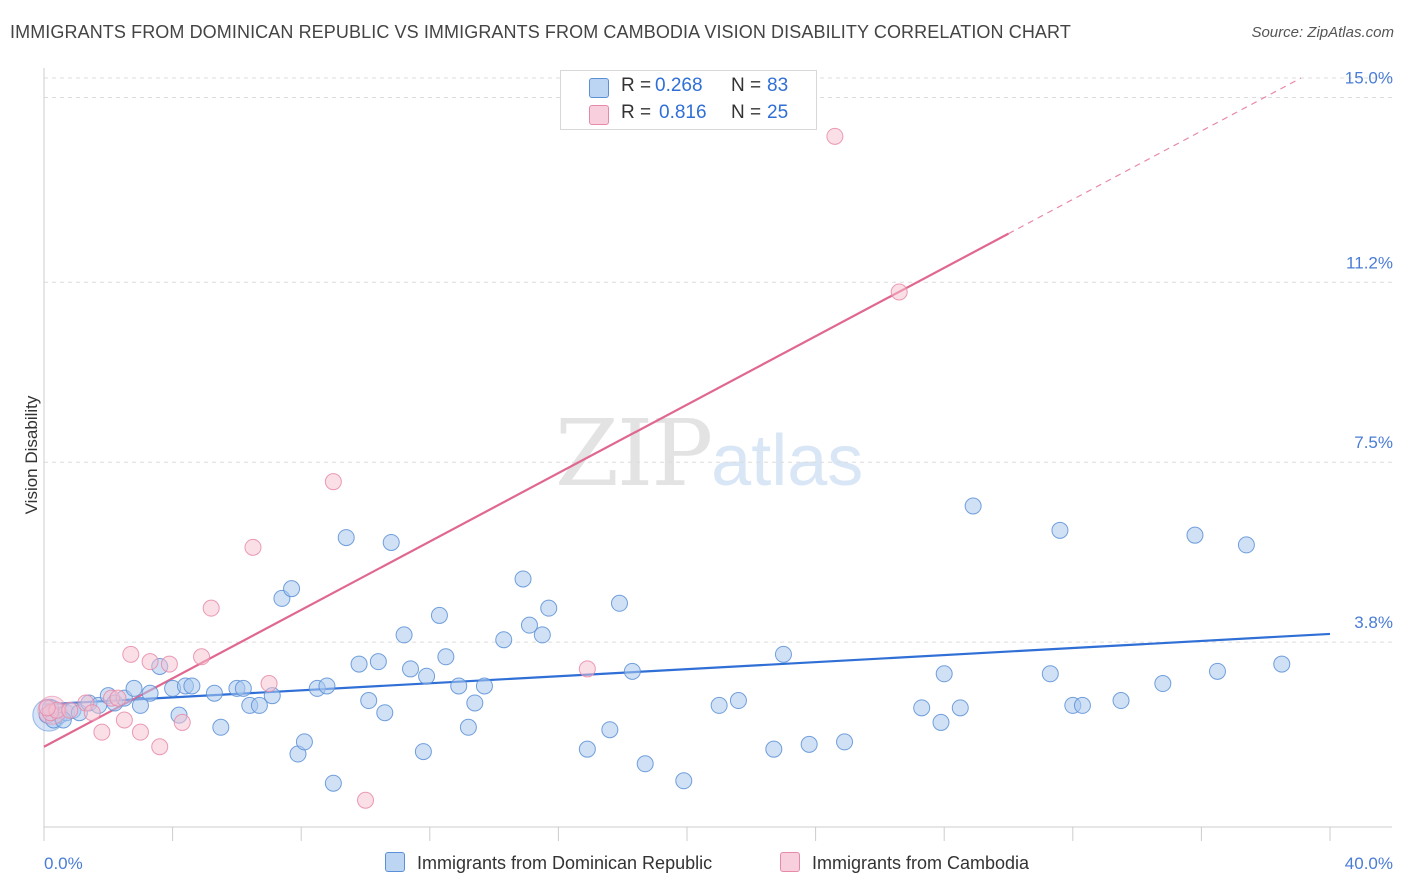  I want to click on legend-n-value-cambodia: 25, so click(778, 112).